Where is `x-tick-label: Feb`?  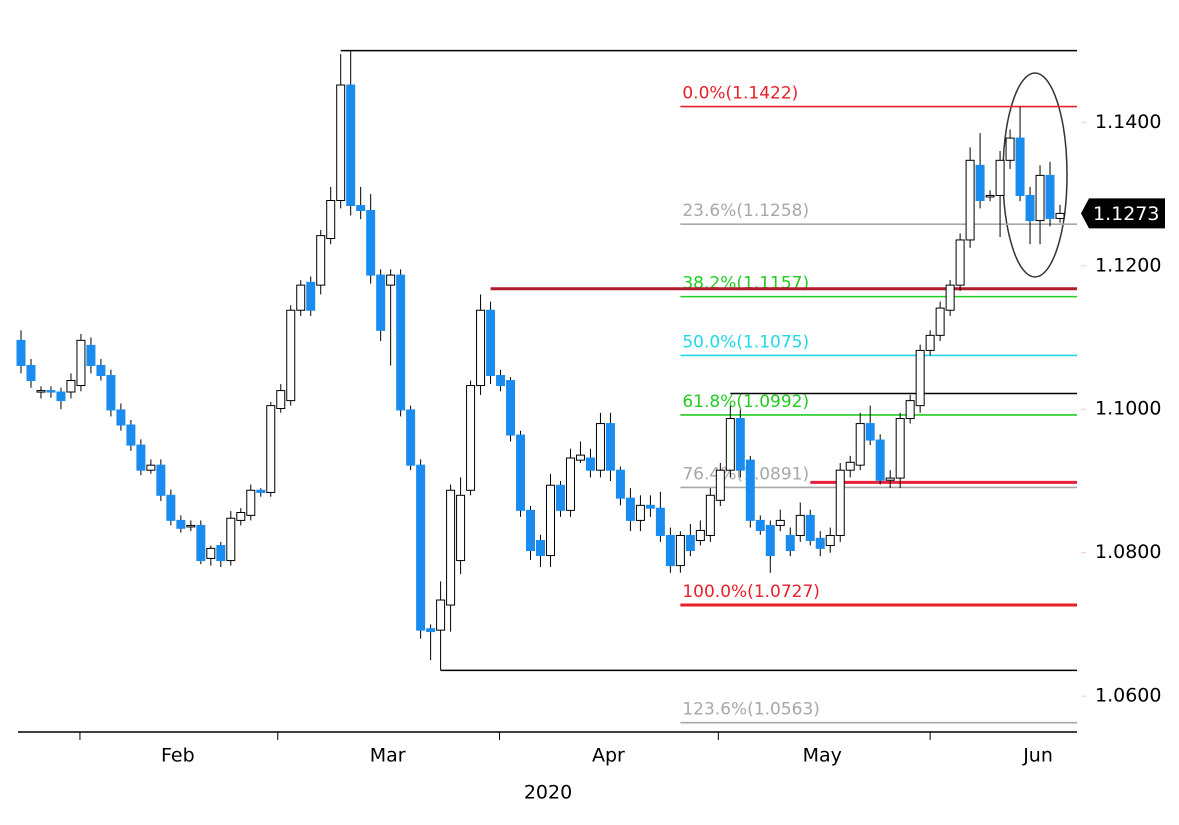
x-tick-label: Feb is located at coordinates (178, 756).